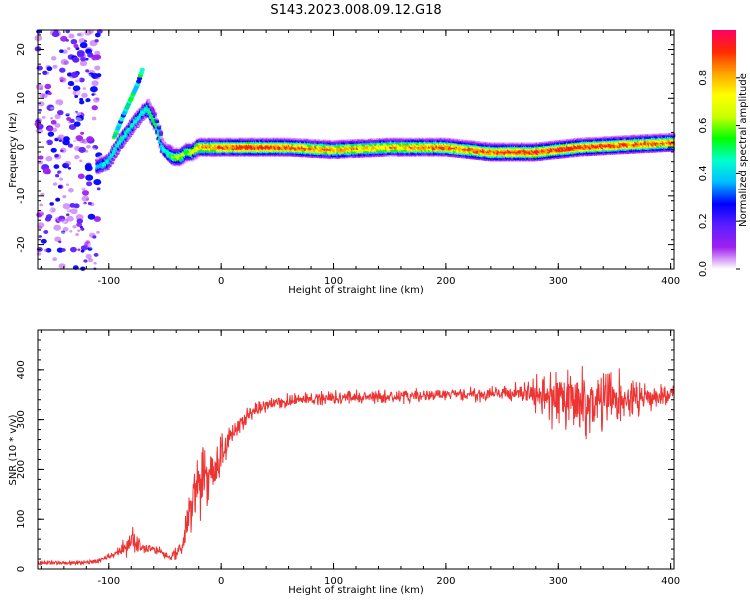 This screenshot has height=600, width=750. I want to click on colorbar-tick-label: 0.0, so click(703, 269).